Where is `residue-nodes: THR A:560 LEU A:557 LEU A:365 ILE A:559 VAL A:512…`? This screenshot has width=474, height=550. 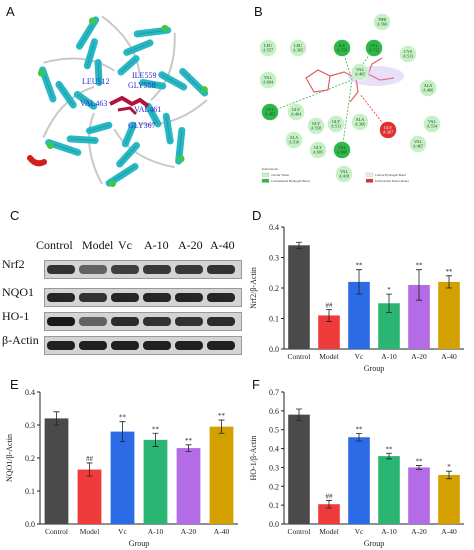
residue-nodes: THR A:560 LEU A:557 LEU A:365 ILE A:559 VAL A:512… is located at coordinates (350, 98).